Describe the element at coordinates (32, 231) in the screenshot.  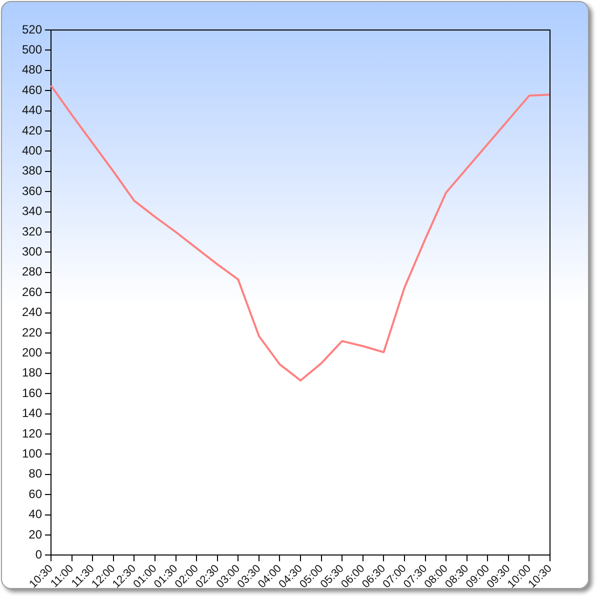
I see `y-tick-label: 320` at that location.